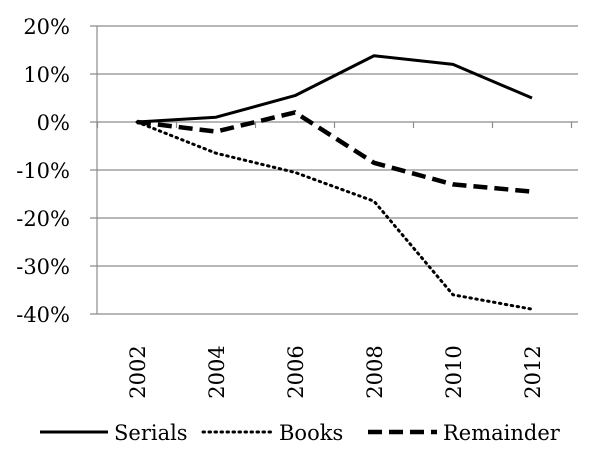  What do you see at coordinates (43, 315) in the screenshot?
I see `y-tick-label: -40%` at bounding box center [43, 315].